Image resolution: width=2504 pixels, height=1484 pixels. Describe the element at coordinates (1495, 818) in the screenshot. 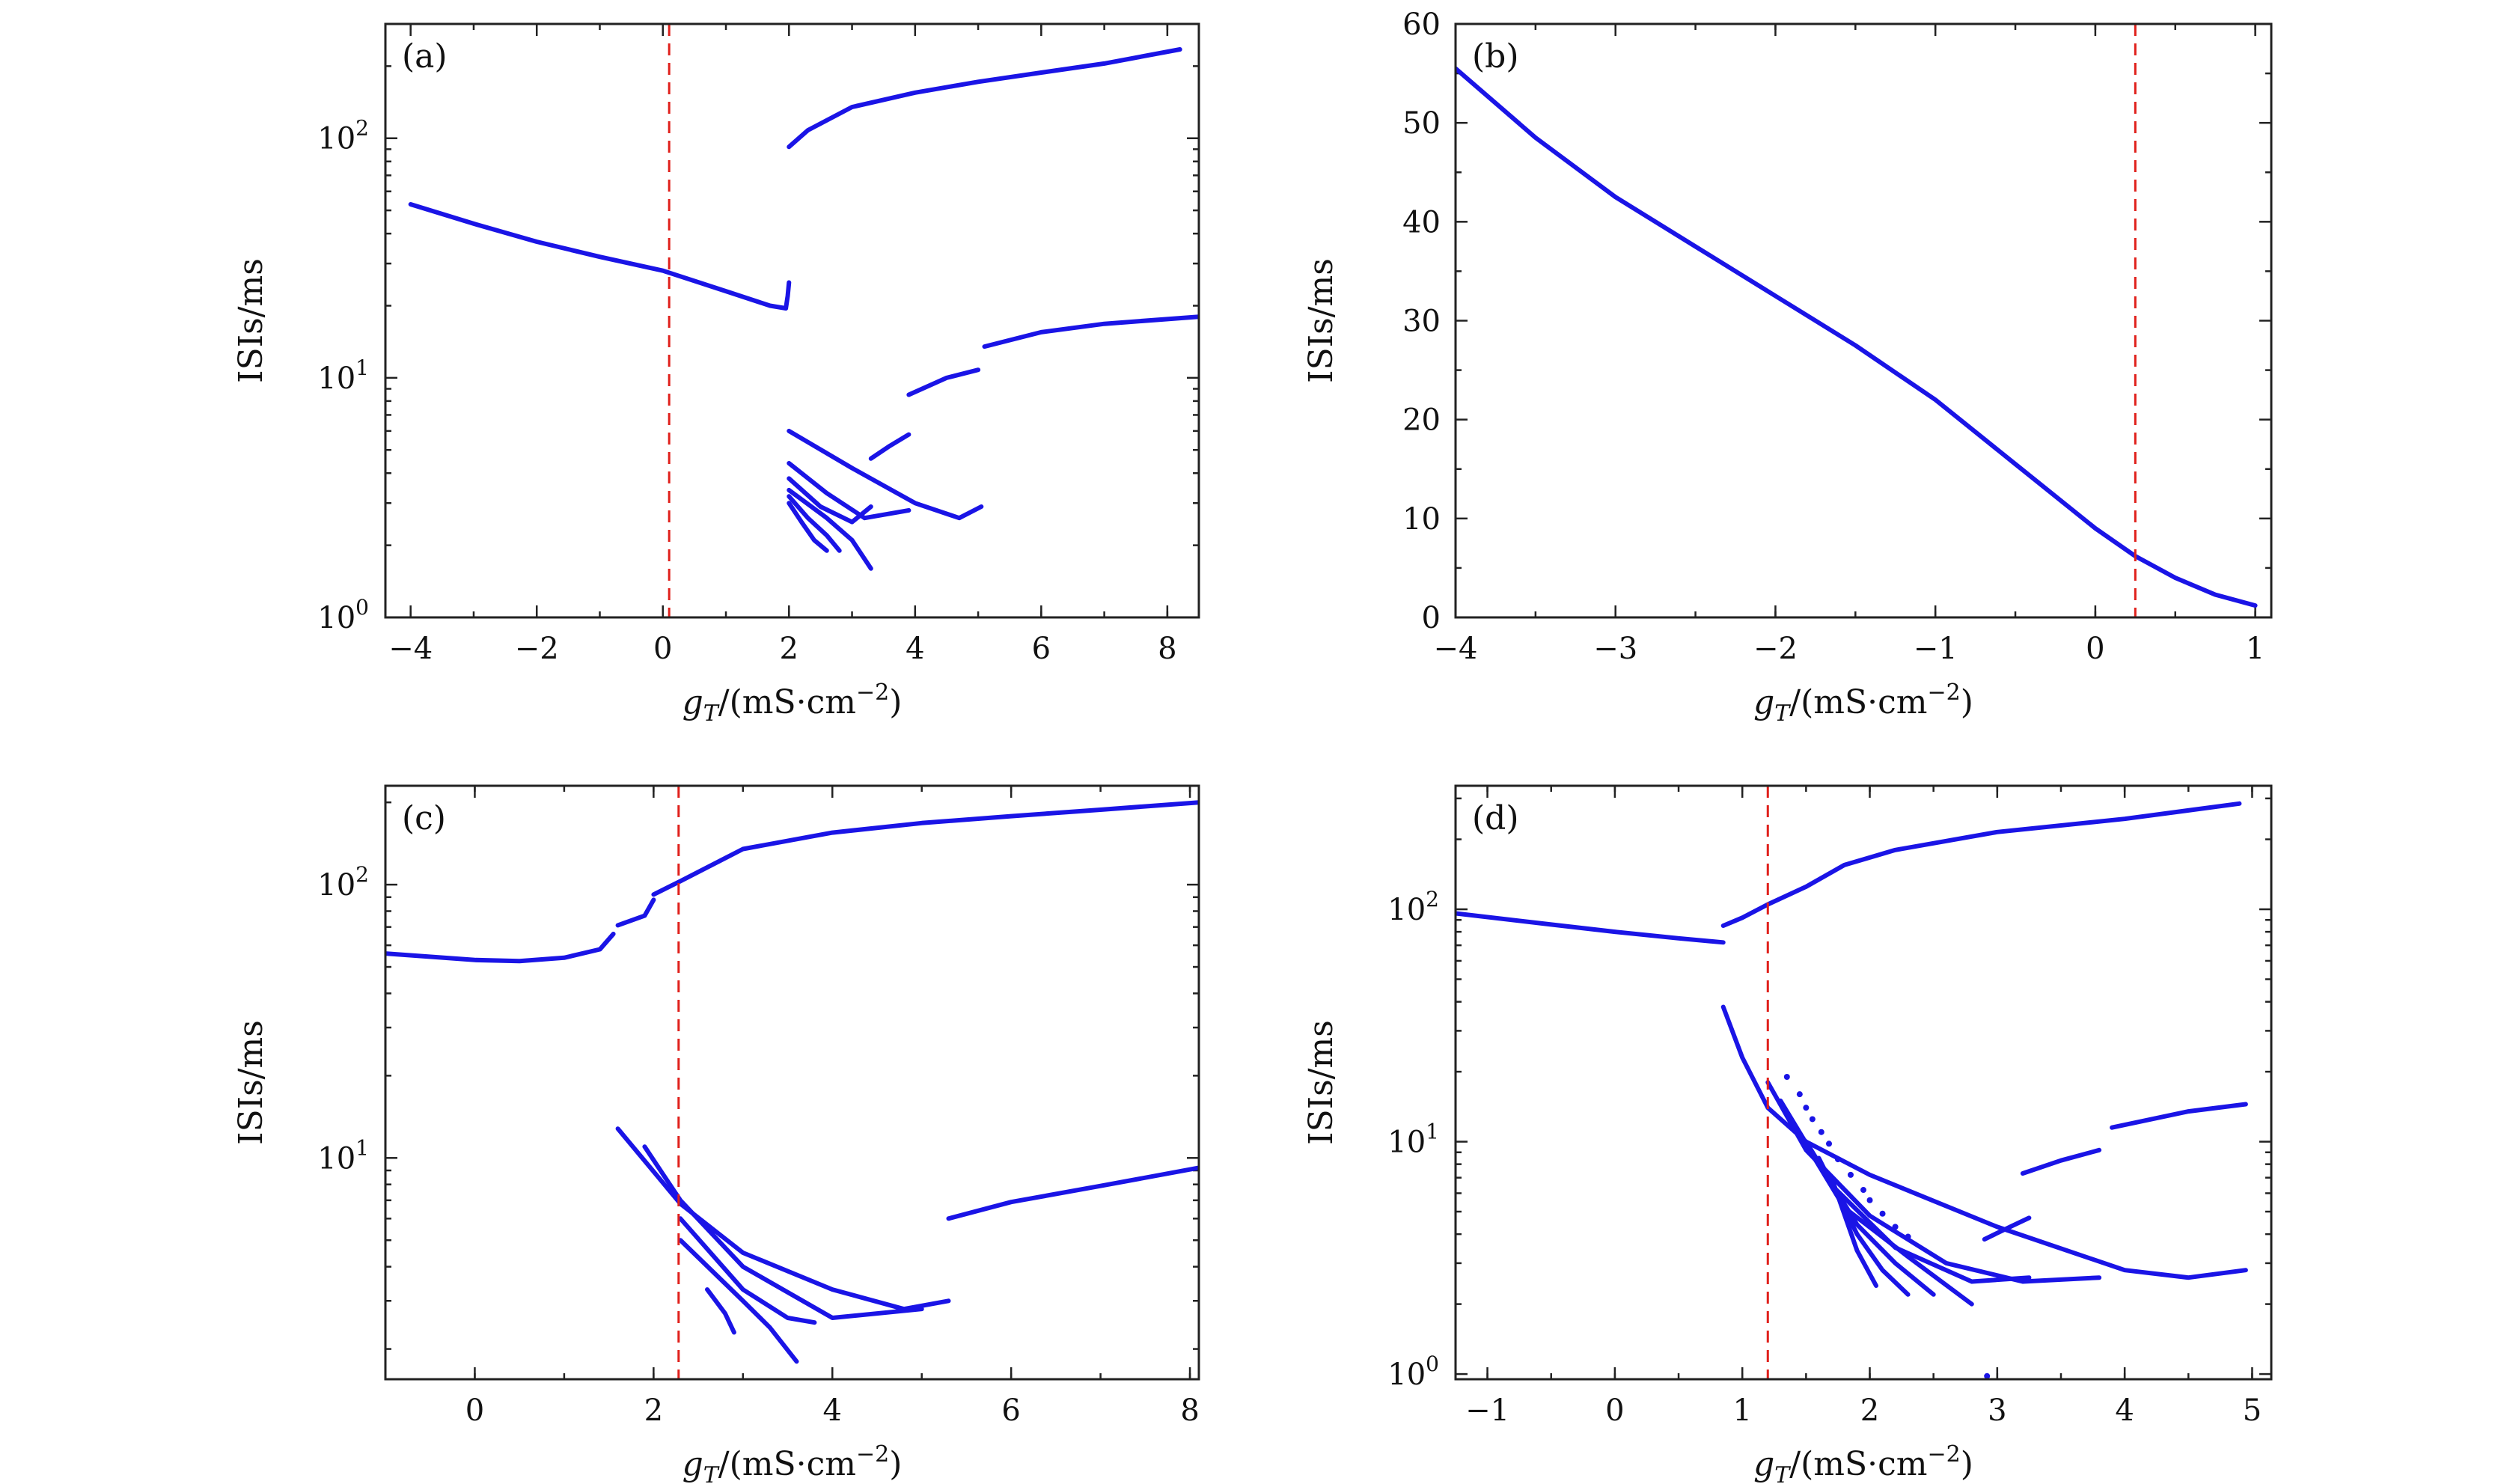

I see `panel-label: (d)` at that location.